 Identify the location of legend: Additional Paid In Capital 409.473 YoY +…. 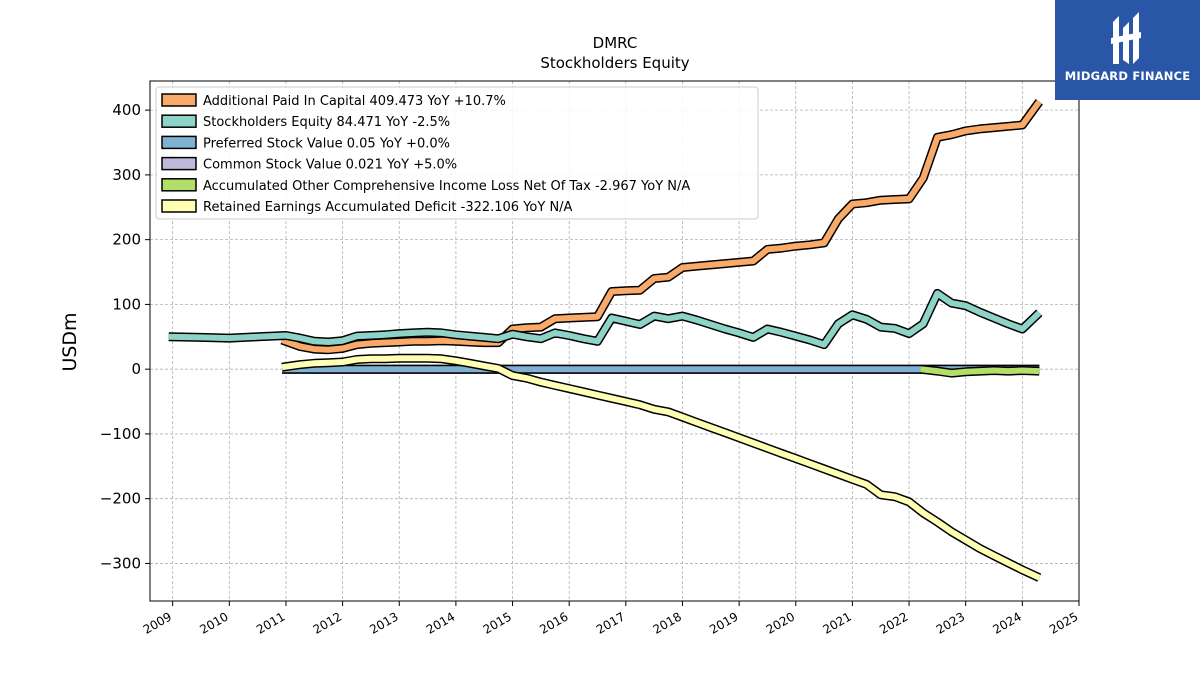
(457, 153).